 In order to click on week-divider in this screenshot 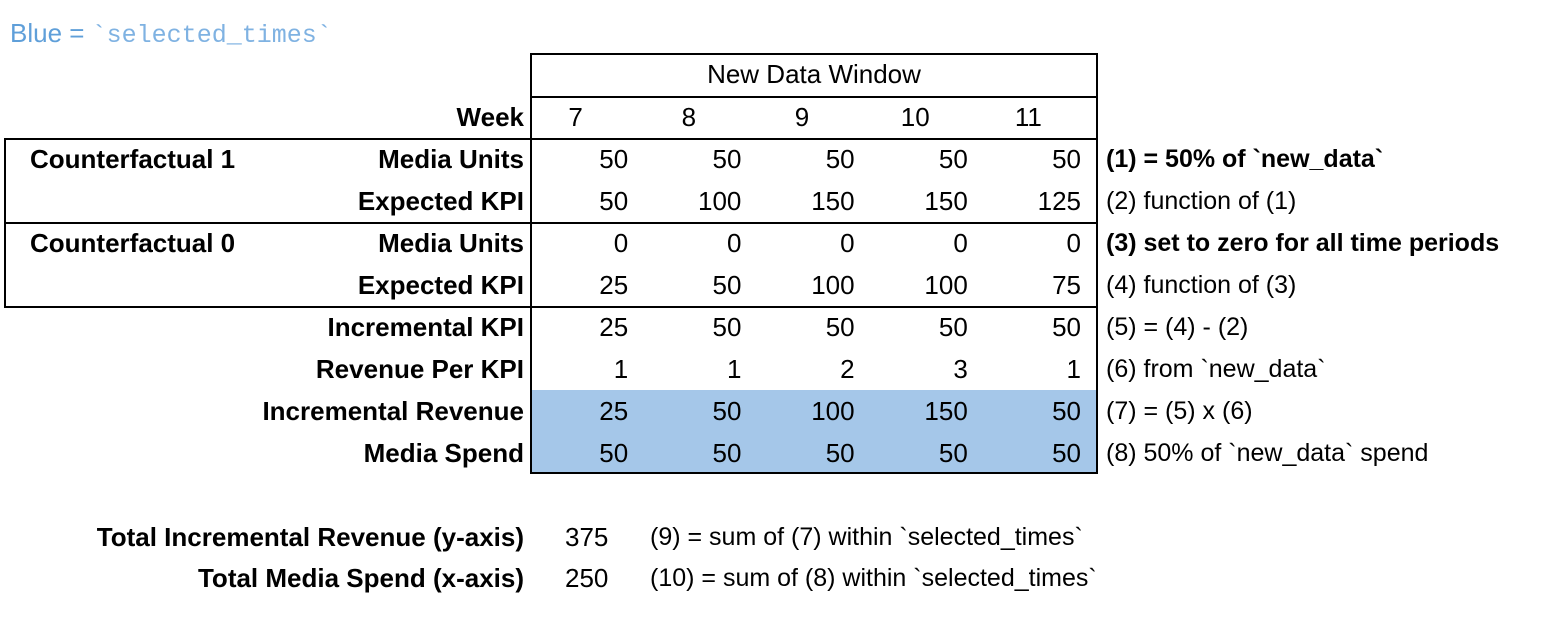, I will do `click(551, 139)`.